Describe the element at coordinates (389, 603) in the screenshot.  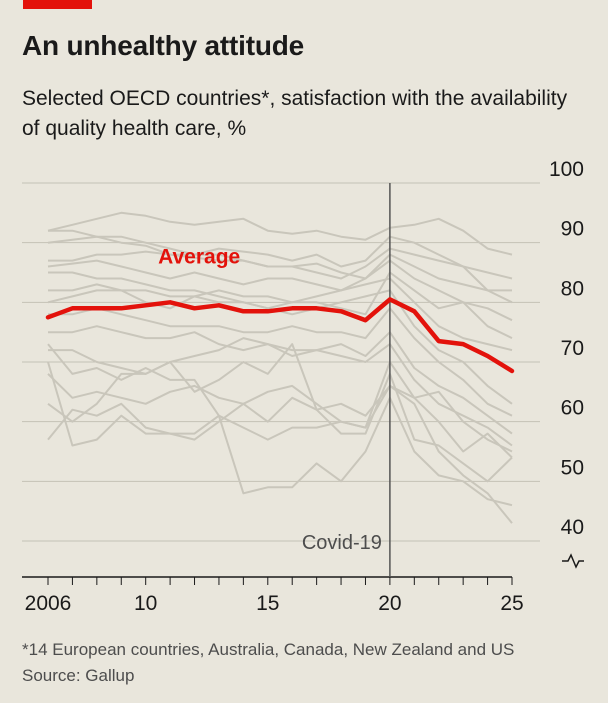
I see `x-tick-label: 20` at that location.